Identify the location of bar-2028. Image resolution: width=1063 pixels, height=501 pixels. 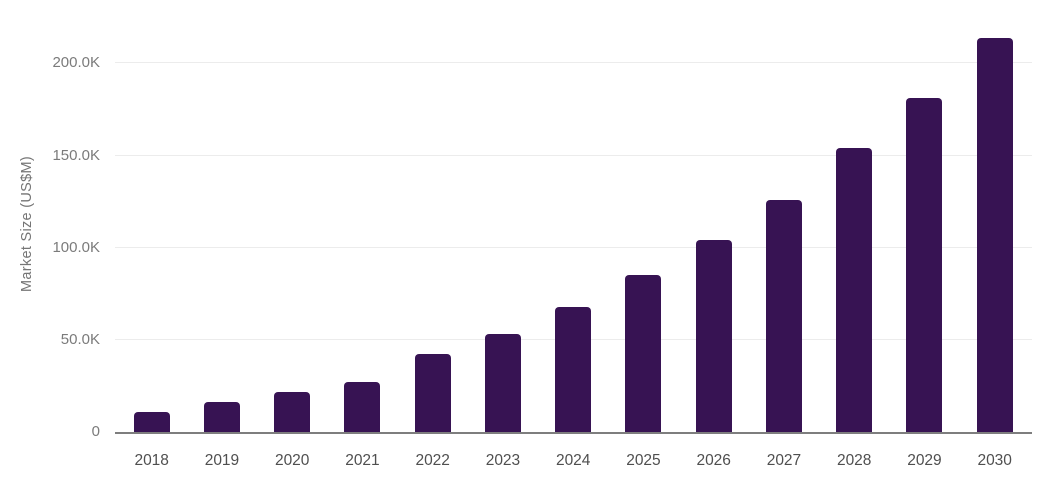
(854, 290).